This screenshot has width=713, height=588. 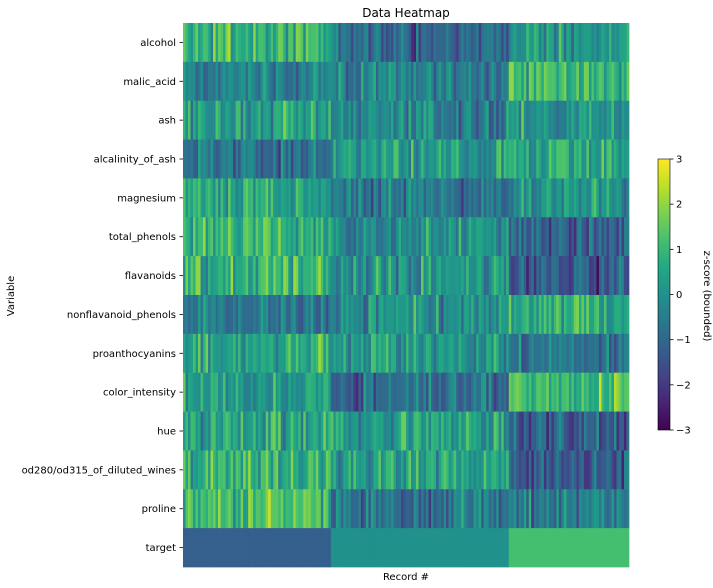 I want to click on y-axis-label: Variable, so click(x=11, y=296).